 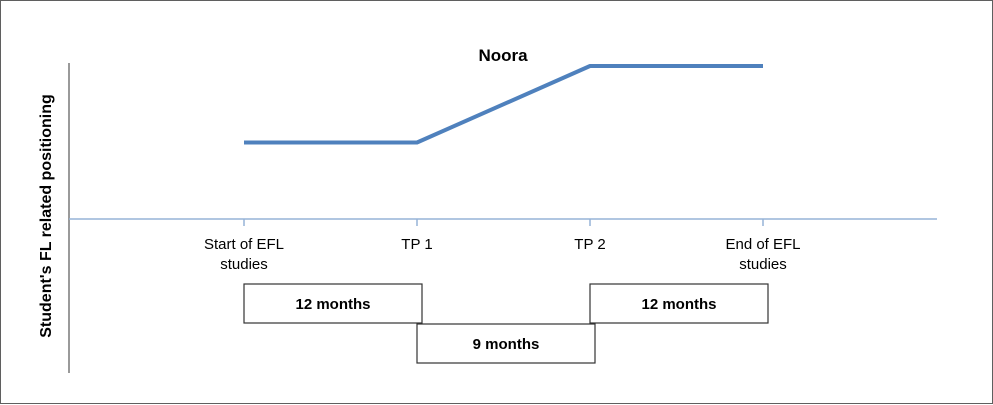 What do you see at coordinates (589, 244) in the screenshot?
I see `x-tick-label: TP 2` at bounding box center [589, 244].